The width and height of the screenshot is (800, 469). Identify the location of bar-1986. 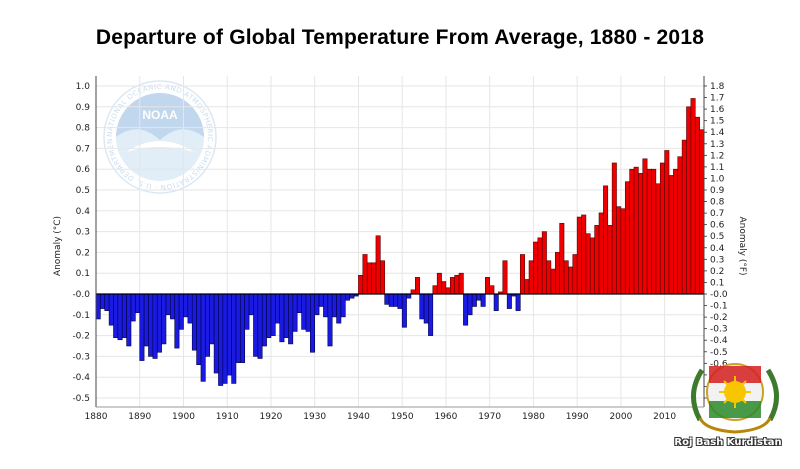
(562, 258).